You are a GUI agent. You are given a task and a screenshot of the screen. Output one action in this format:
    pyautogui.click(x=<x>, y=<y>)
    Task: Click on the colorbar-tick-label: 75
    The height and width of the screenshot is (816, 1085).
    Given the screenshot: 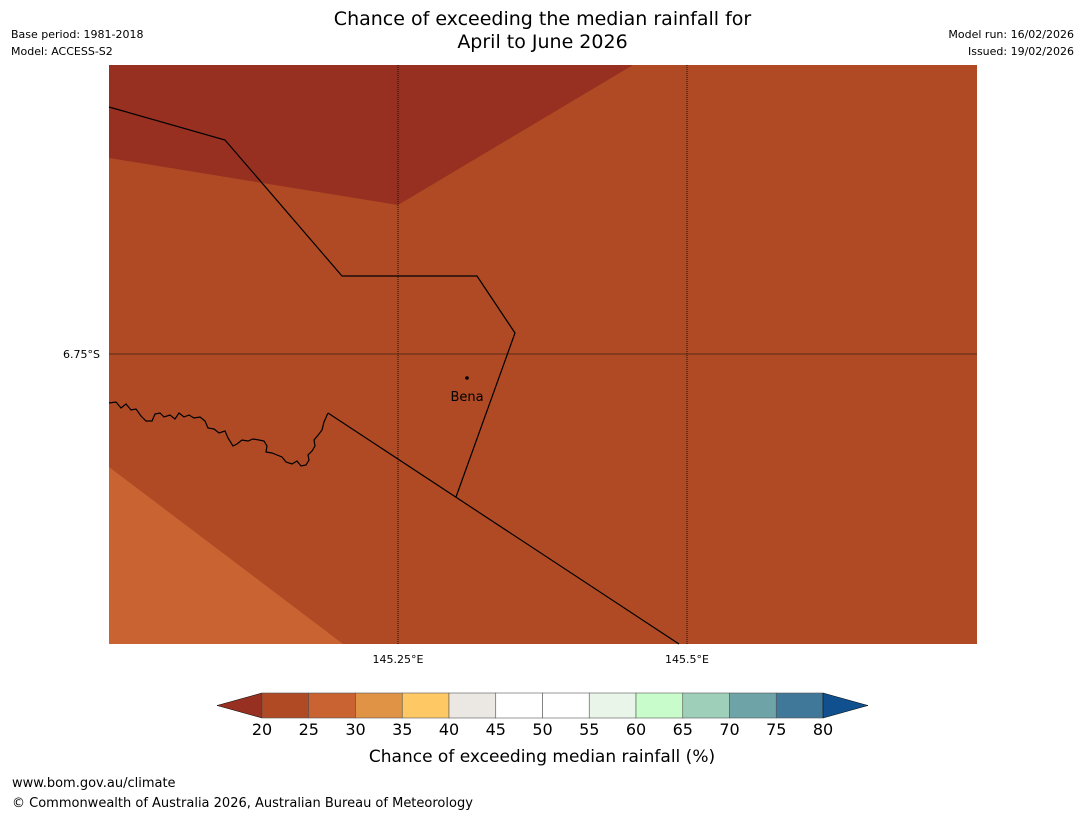 What is the action you would take?
    pyautogui.click(x=776, y=729)
    